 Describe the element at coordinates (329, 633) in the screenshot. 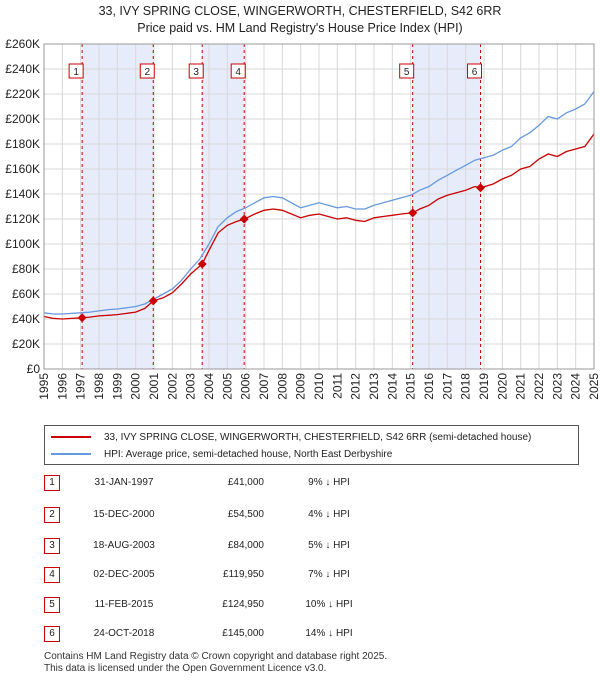

I see `transaction-hpi-diff: 14% ↓ HPI` at that location.